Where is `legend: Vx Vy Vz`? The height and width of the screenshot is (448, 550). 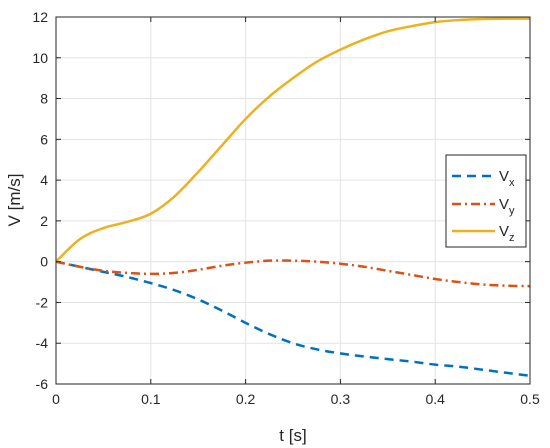 legend: Vx Vy Vz is located at coordinates (486, 201).